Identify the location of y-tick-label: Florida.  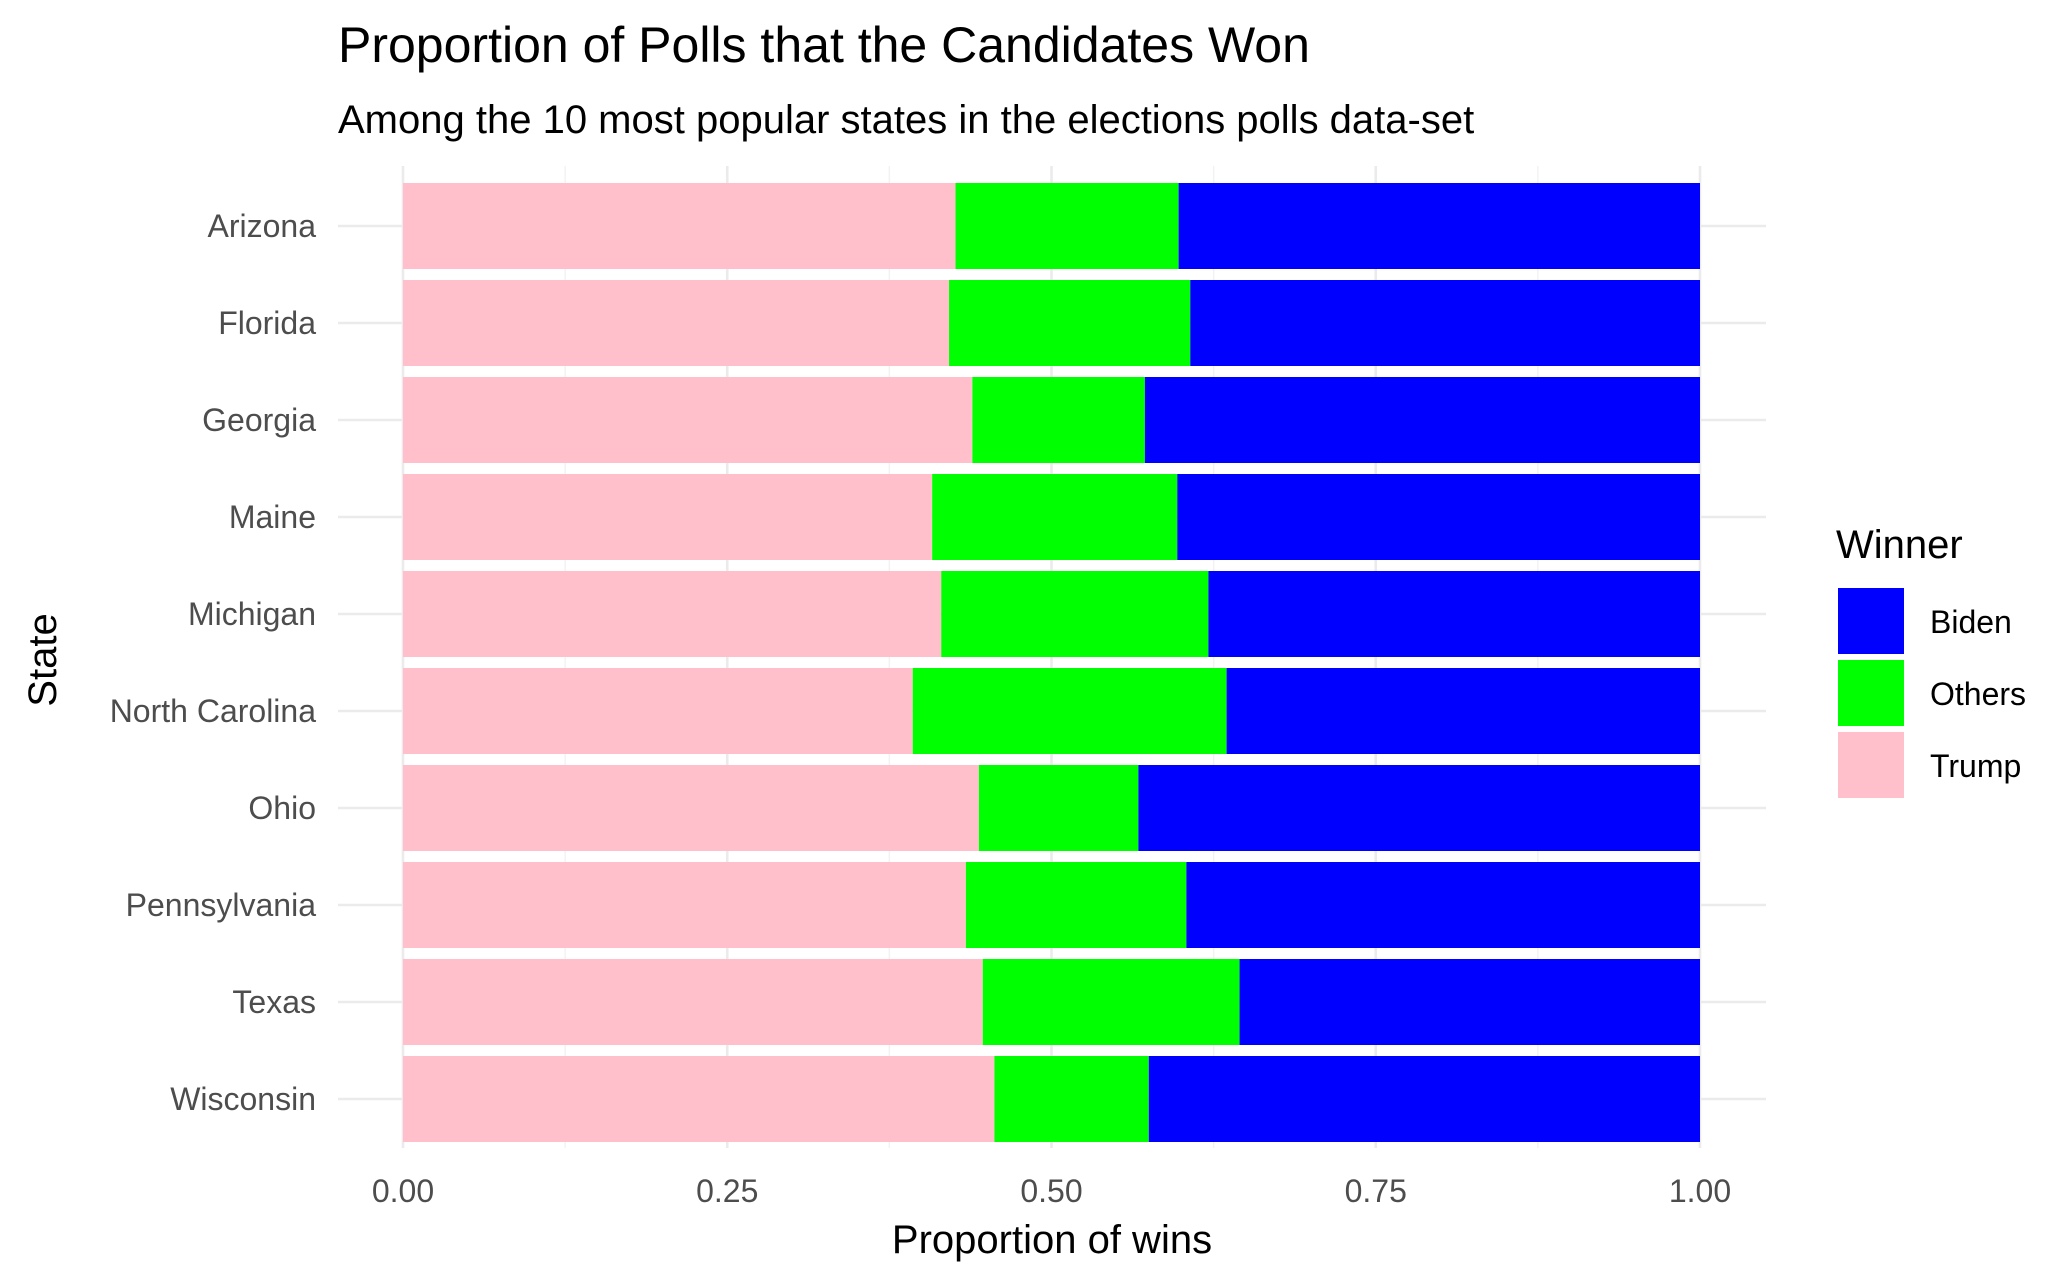
(267, 323).